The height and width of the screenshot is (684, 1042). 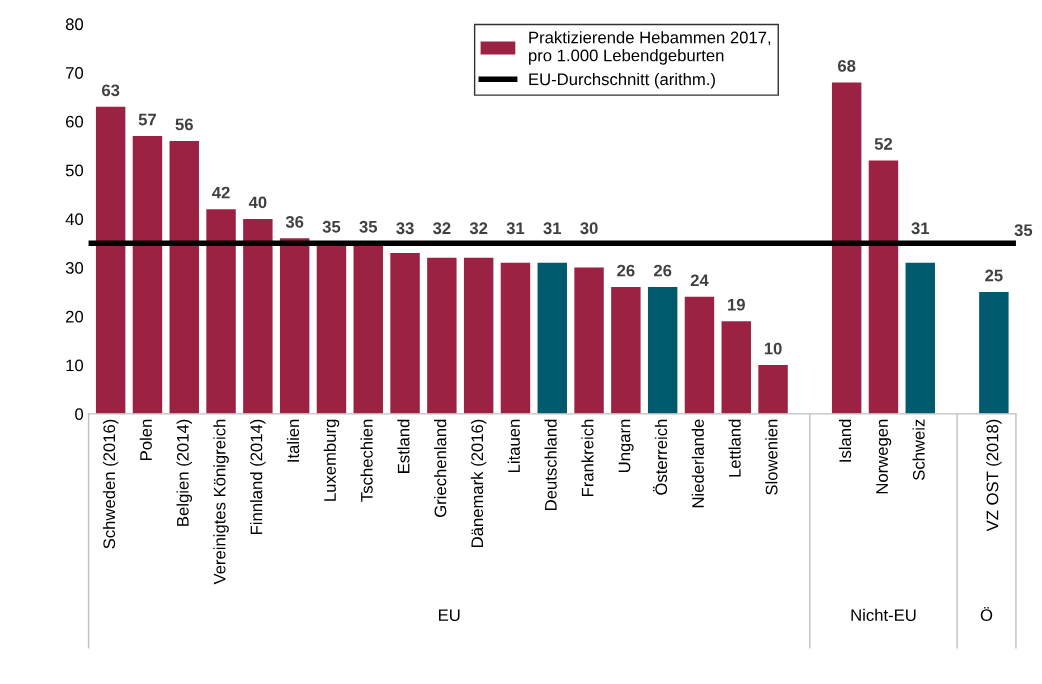 What do you see at coordinates (478, 483) in the screenshot?
I see `x-tick-label: Dänemark (2016)` at bounding box center [478, 483].